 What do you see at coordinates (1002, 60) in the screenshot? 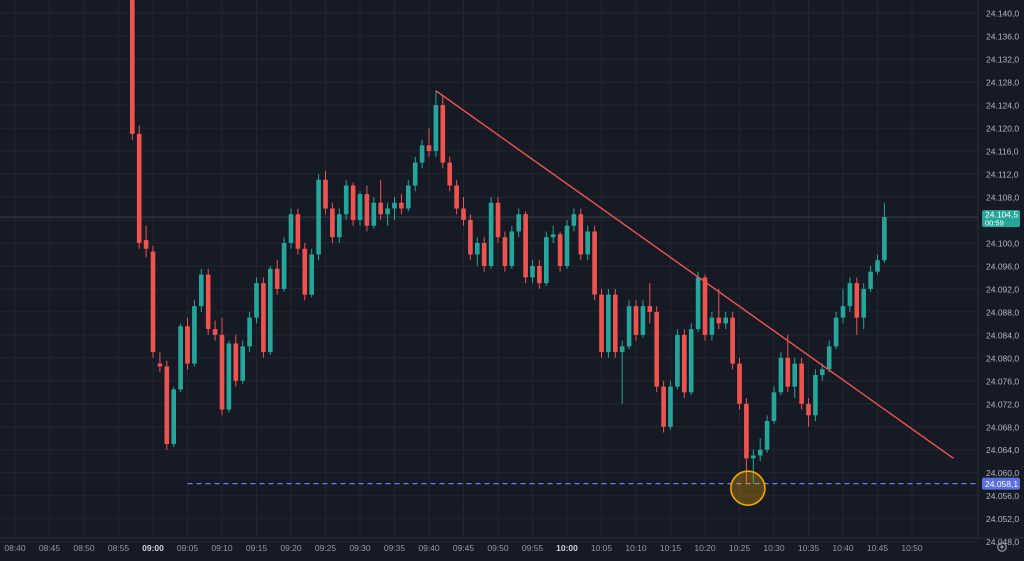
I see `price-tick-label: 24.132,0` at bounding box center [1002, 60].